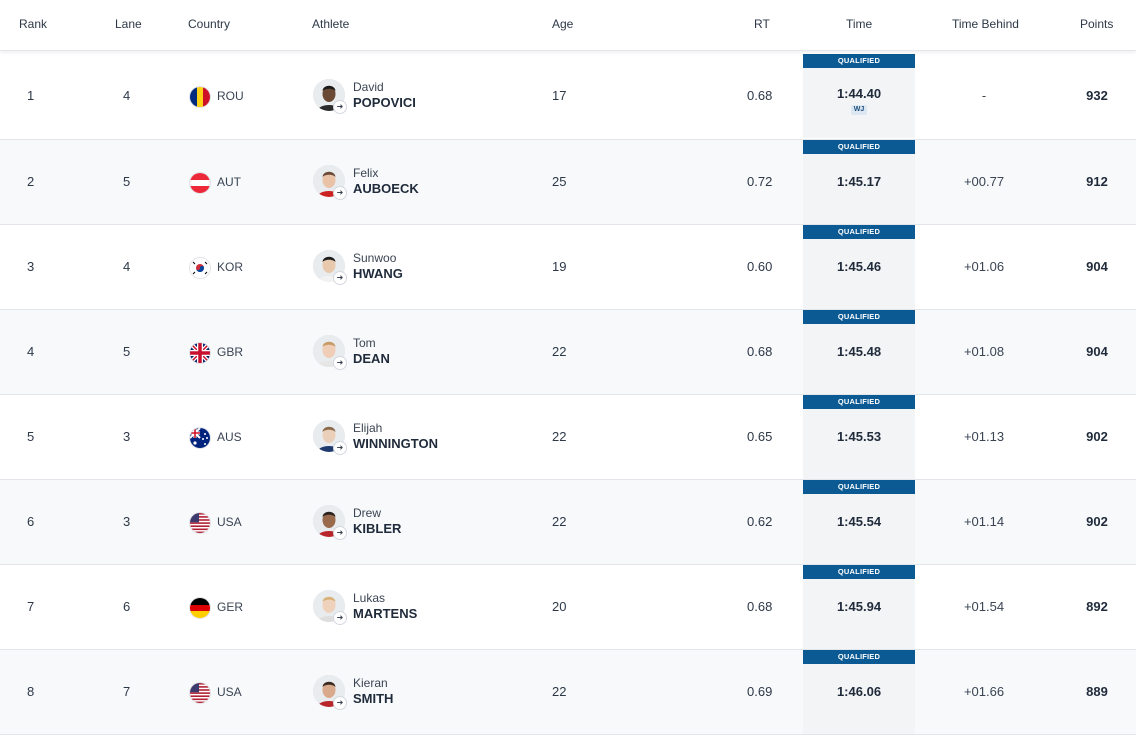  I want to click on age-value: 20, so click(559, 606).